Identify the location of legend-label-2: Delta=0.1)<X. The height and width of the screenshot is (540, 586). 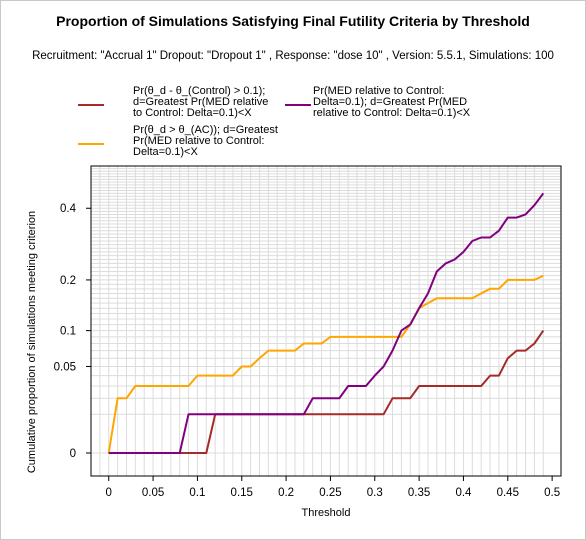
(165, 152).